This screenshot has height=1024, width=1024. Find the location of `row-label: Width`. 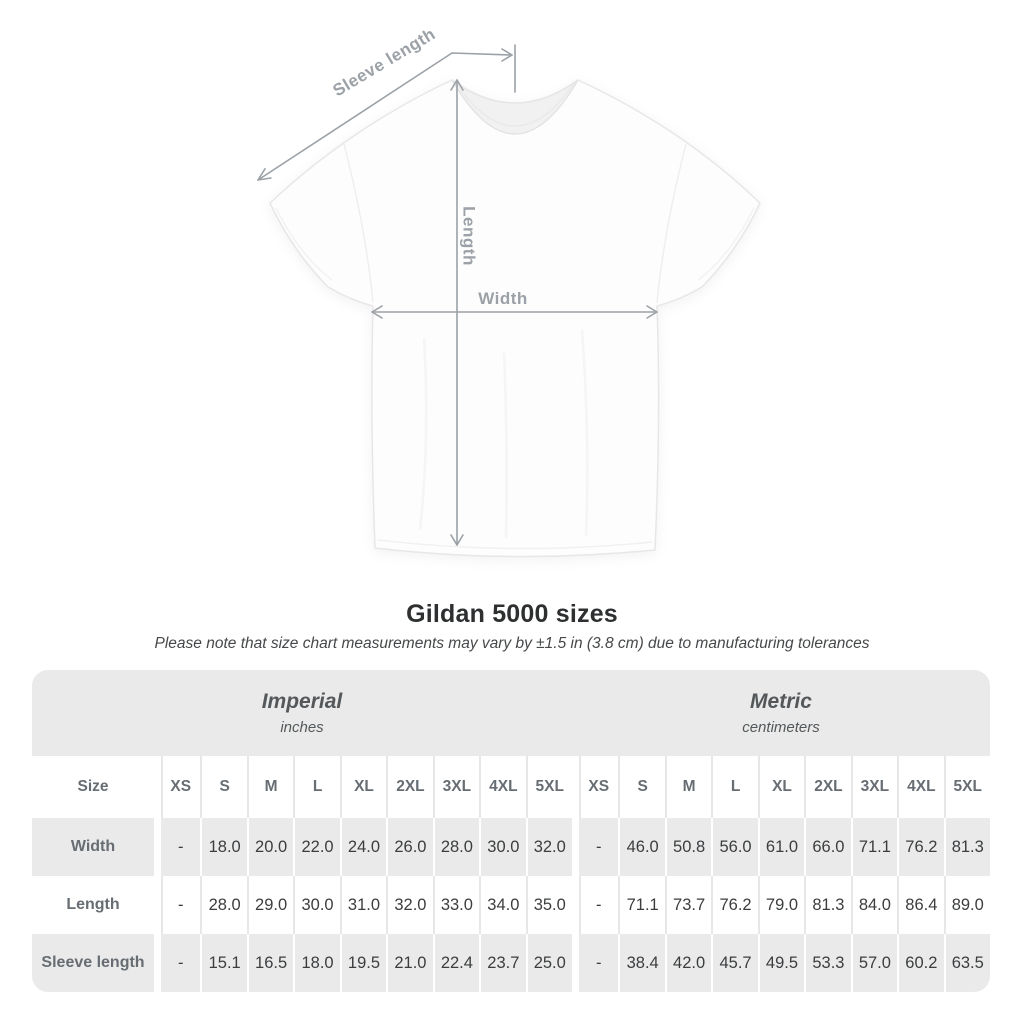

row-label: Width is located at coordinates (93, 847).